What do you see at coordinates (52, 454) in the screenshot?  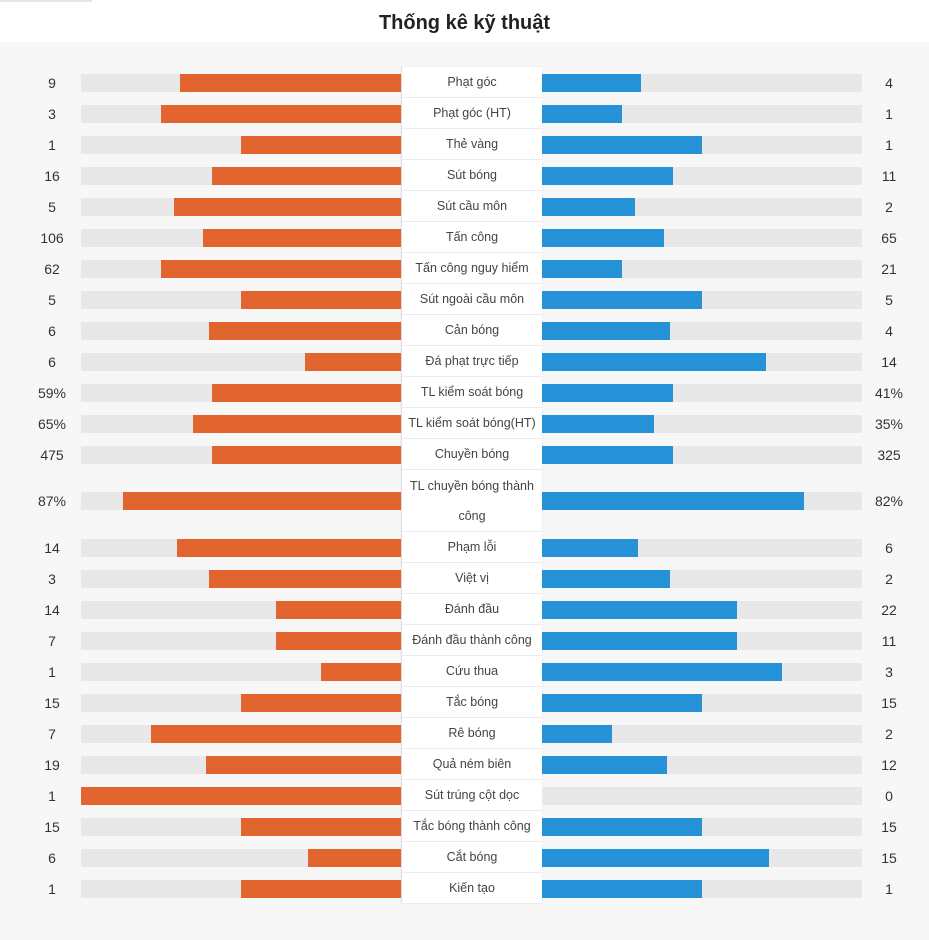 I see `home-value: 475` at bounding box center [52, 454].